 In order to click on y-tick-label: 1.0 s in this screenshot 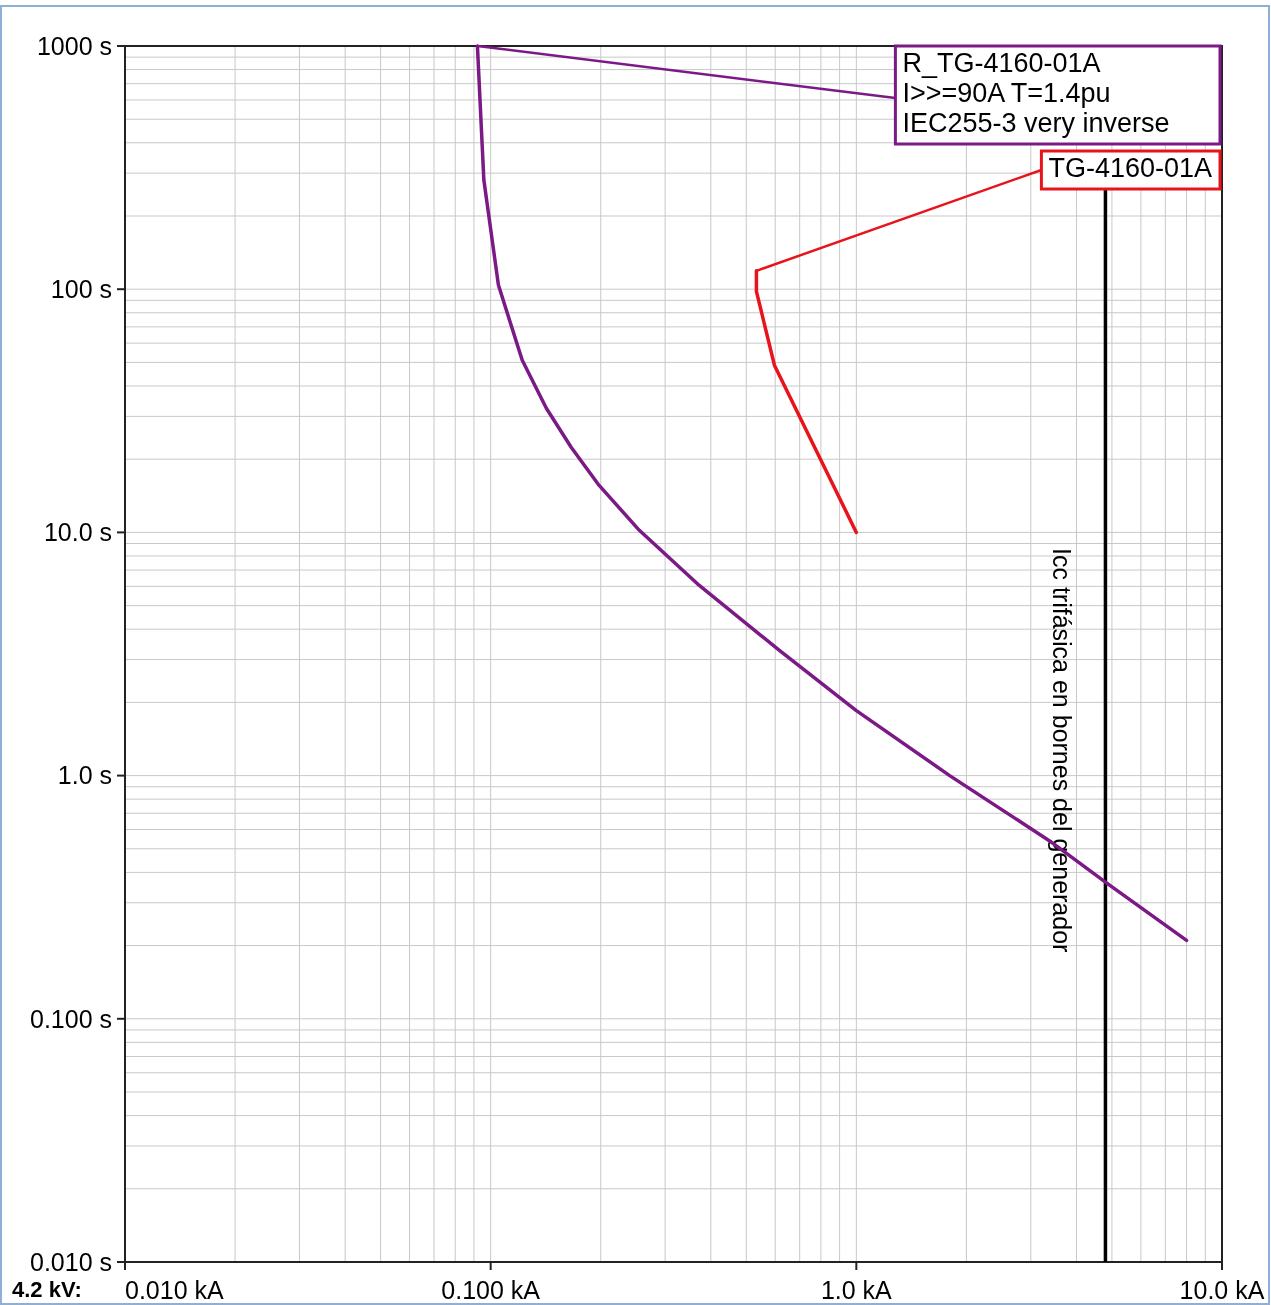, I will do `click(84, 775)`.